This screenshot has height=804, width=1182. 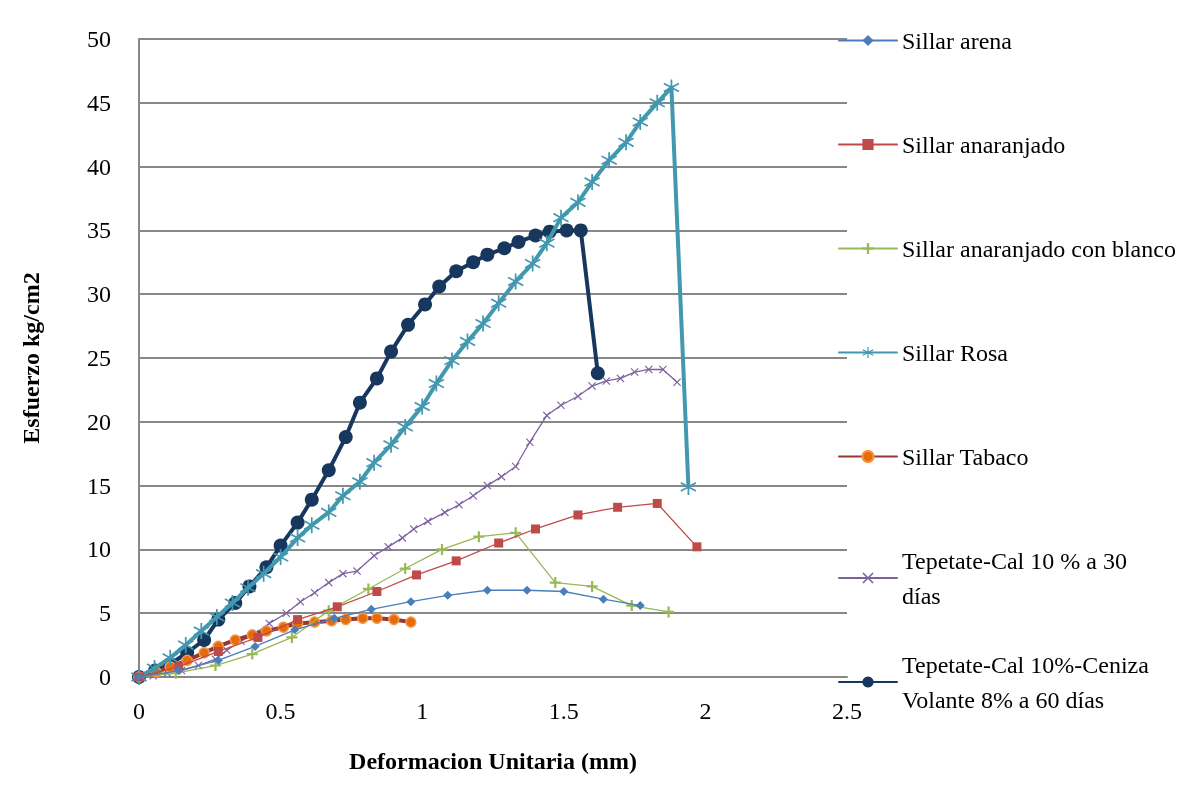 What do you see at coordinates (1028, 682) in the screenshot?
I see `legend-label: Tepetate-Cal 10%-Ceniza Volante 8% a 60 días` at bounding box center [1028, 682].